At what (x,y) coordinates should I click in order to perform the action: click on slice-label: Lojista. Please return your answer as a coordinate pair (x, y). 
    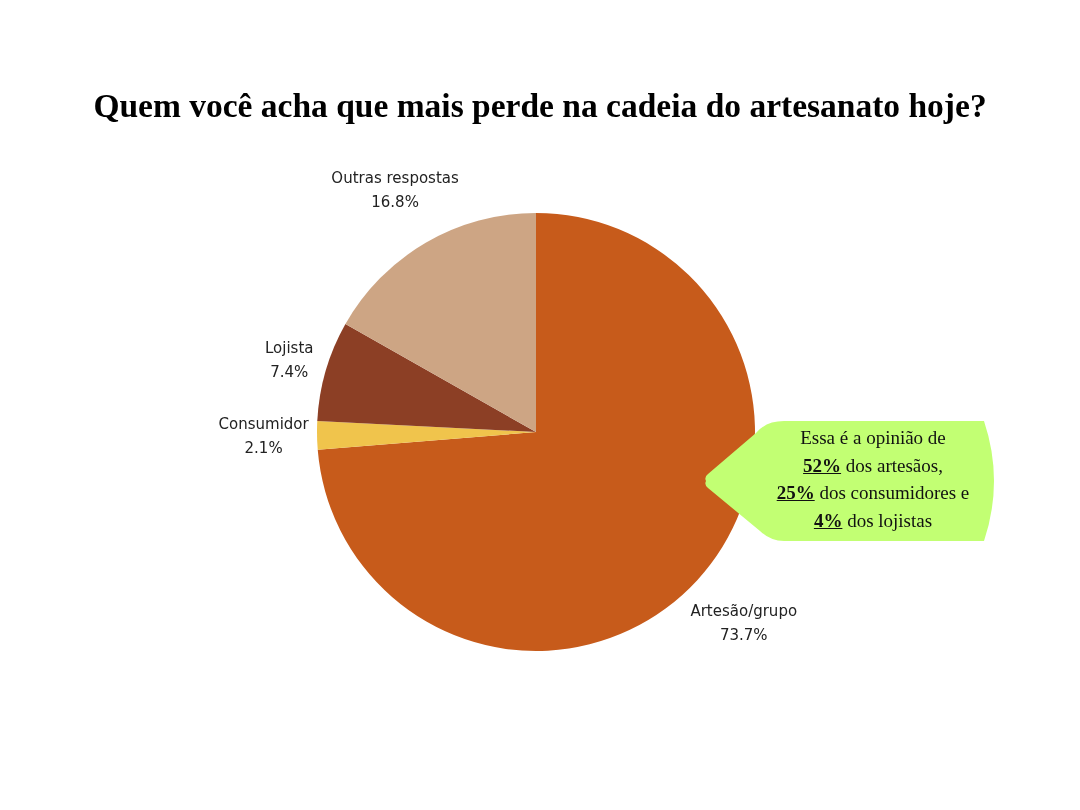
    Looking at the image, I should click on (289, 348).